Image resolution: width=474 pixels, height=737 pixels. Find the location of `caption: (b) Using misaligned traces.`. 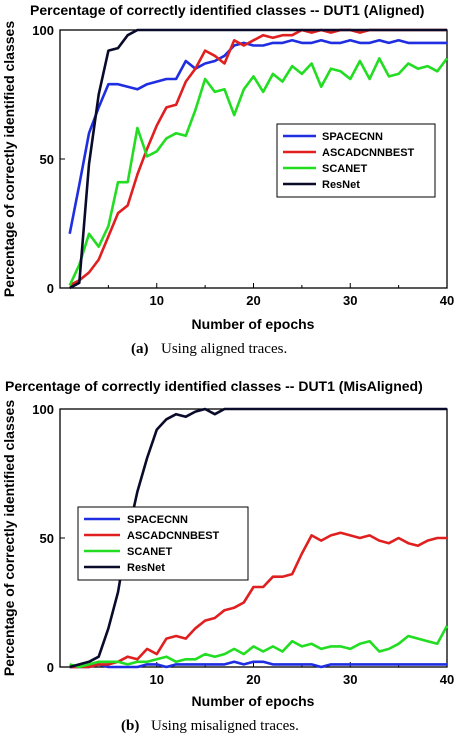

caption: (b) Using misaligned traces. is located at coordinates (210, 726).